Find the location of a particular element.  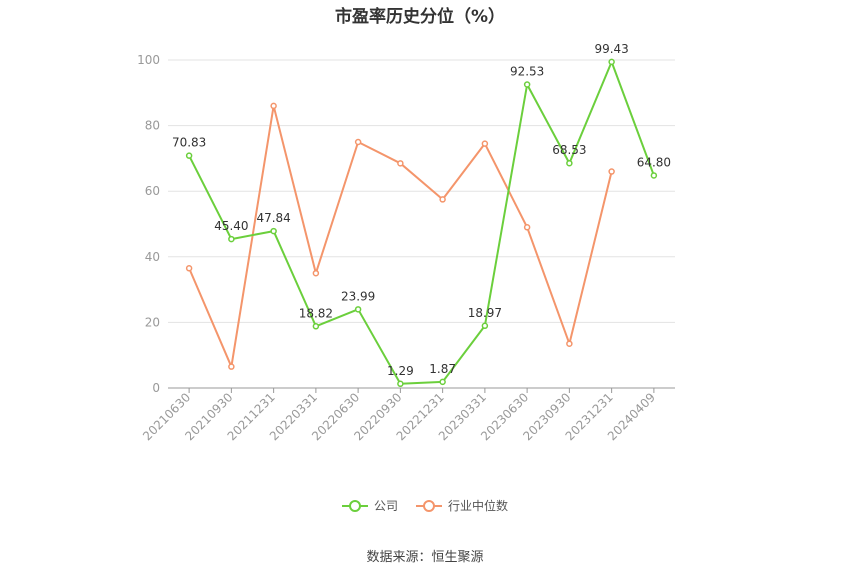

data-label: 1.87 is located at coordinates (442, 369).